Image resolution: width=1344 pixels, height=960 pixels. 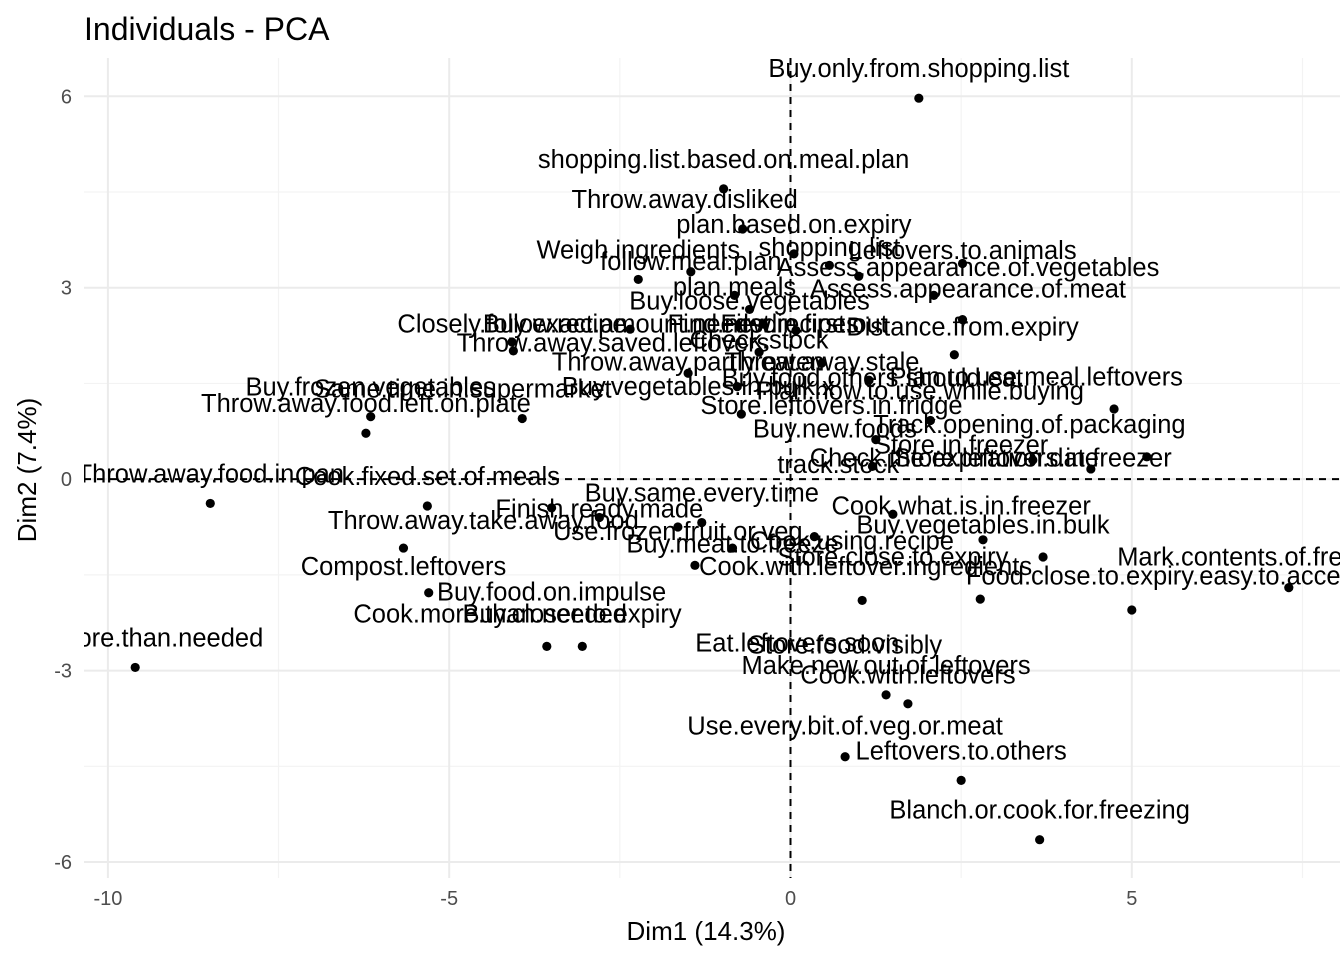 What do you see at coordinates (830, 248) in the screenshot?
I see `point-label: shopping.list` at bounding box center [830, 248].